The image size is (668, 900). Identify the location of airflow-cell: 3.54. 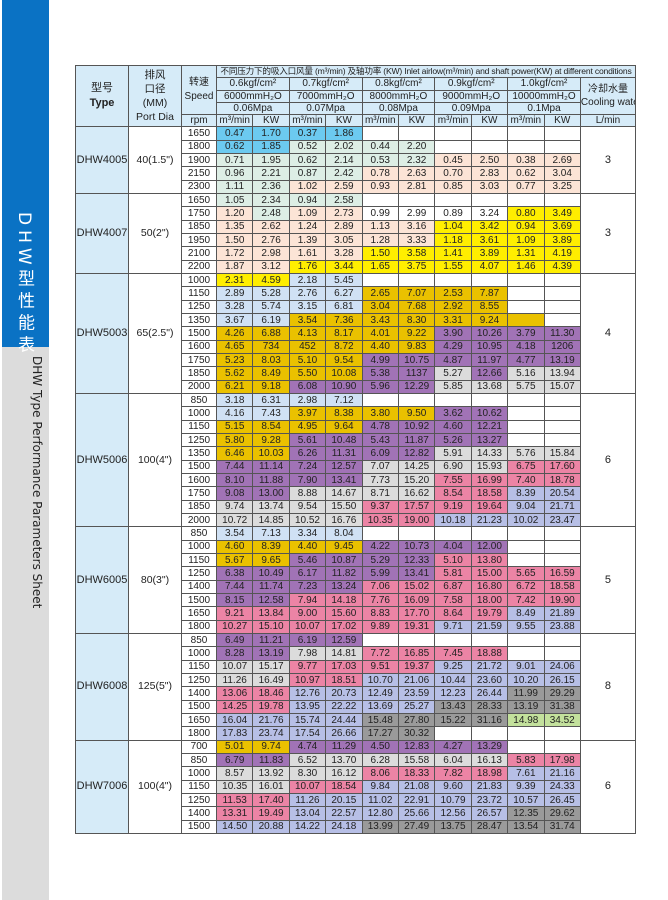
(234, 533).